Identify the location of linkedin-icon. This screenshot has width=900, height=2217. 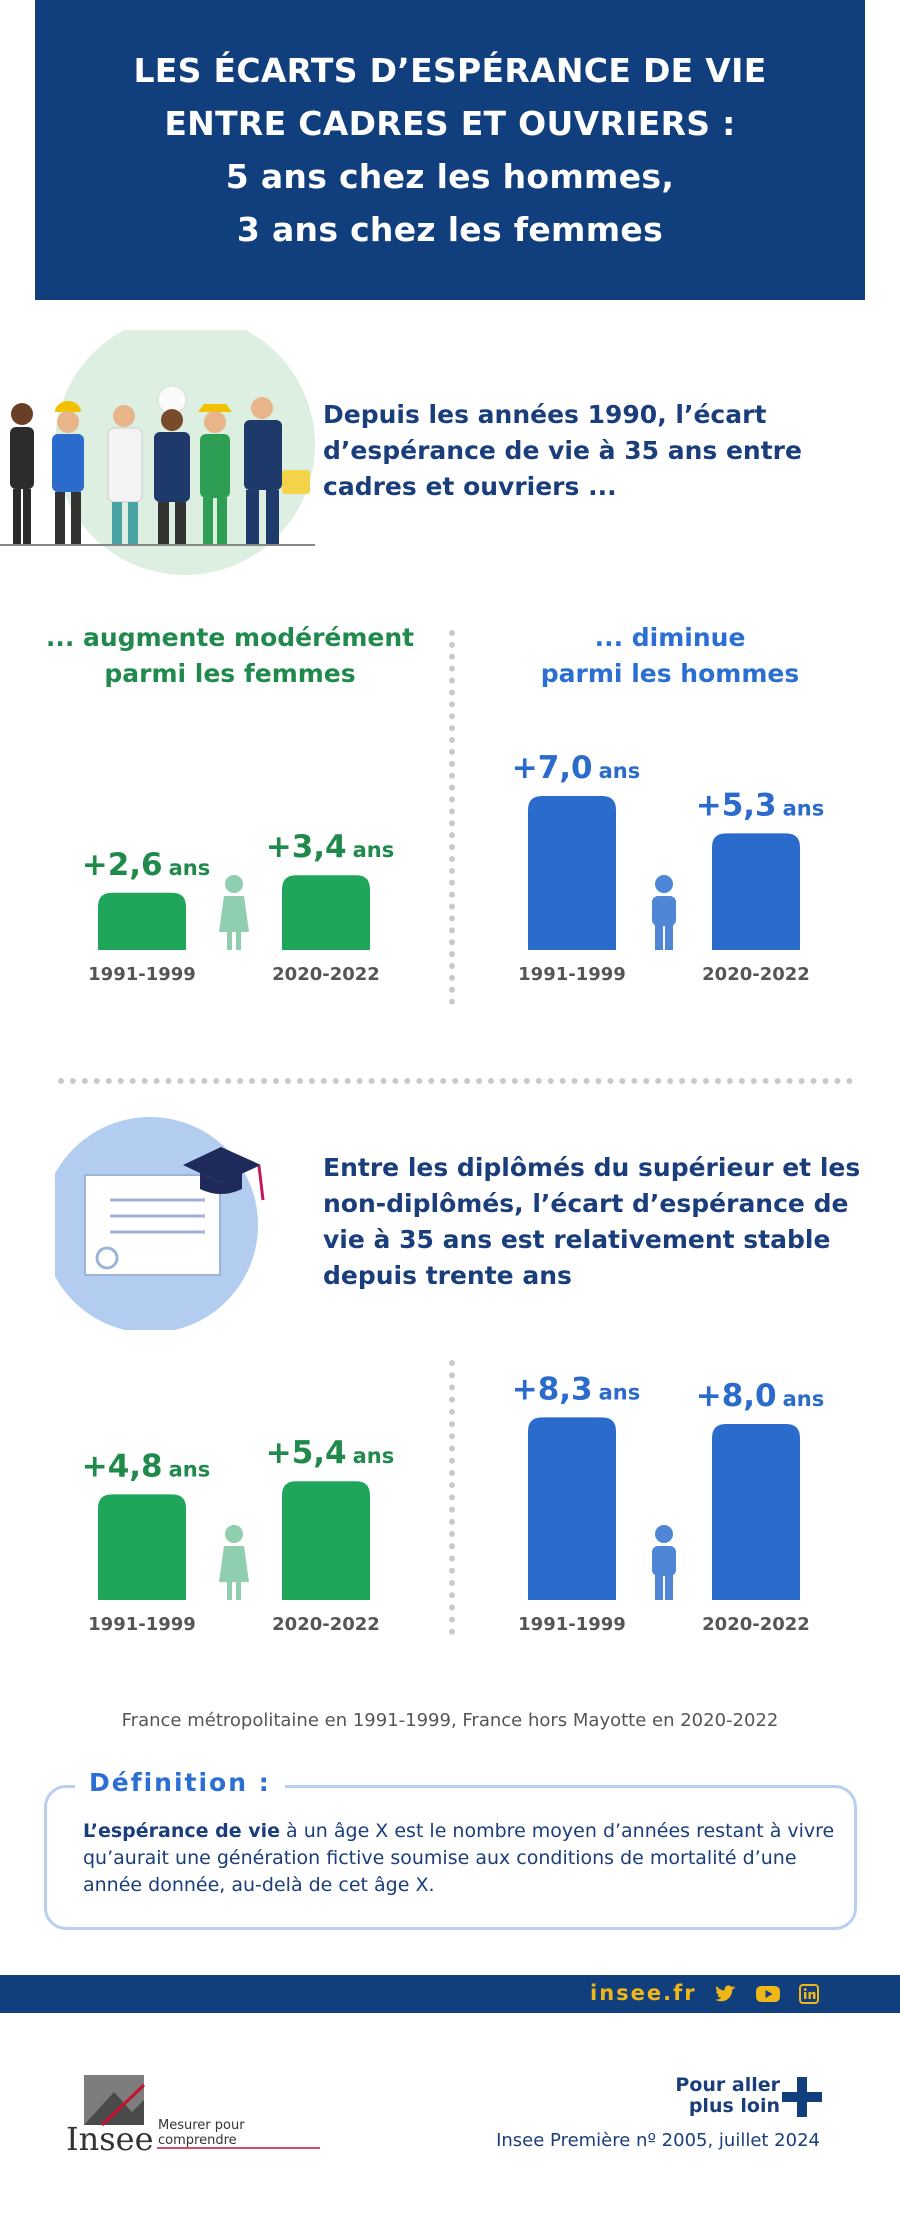
(810, 1994).